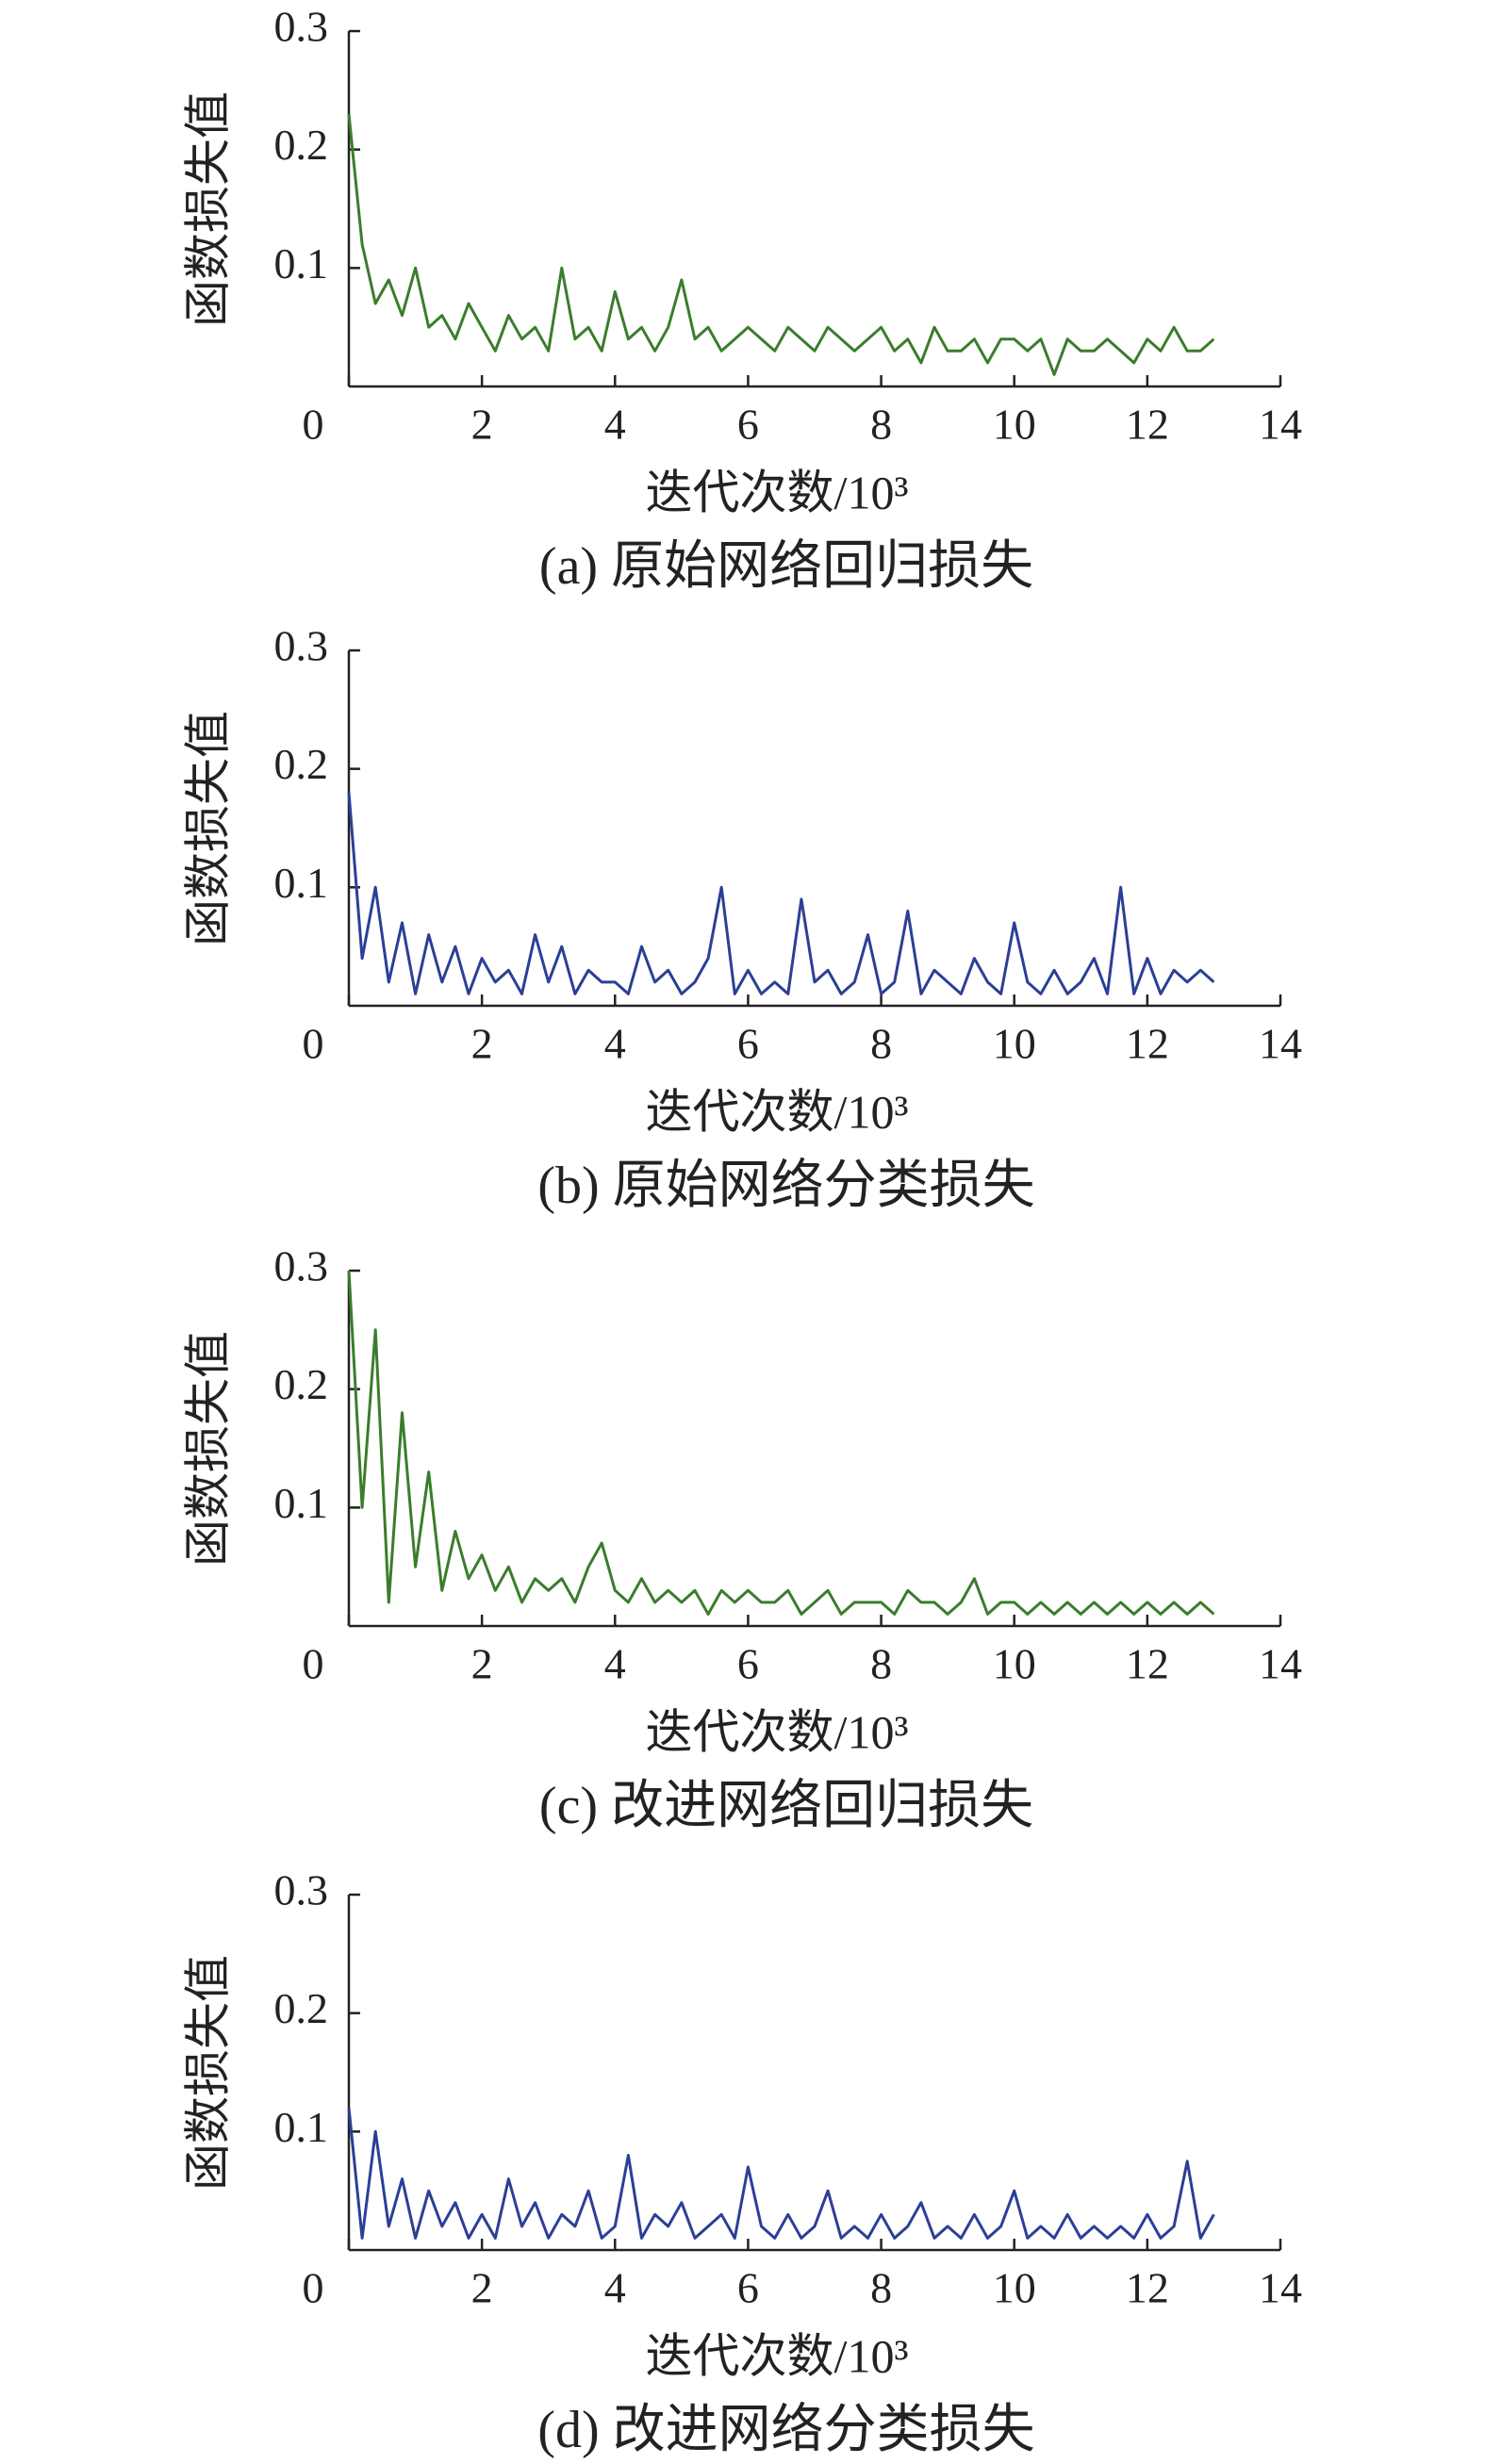 This screenshot has width=1485, height=2464. I want to click on chart-title: (d) 改进网络分类损失, so click(785, 2430).